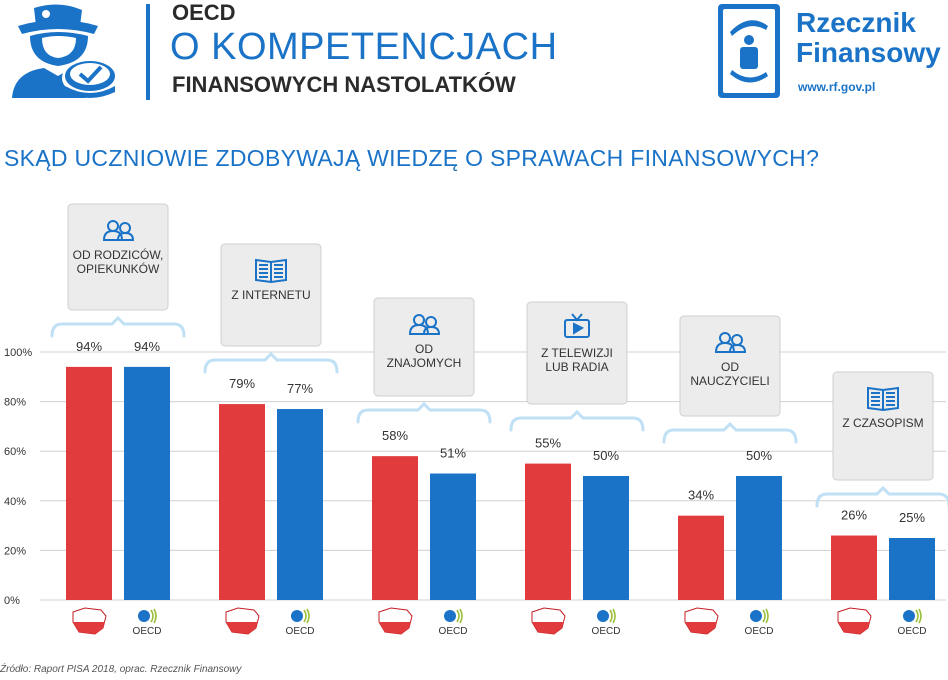  What do you see at coordinates (882, 423) in the screenshot?
I see `category-label: Z CZASOPISM` at bounding box center [882, 423].